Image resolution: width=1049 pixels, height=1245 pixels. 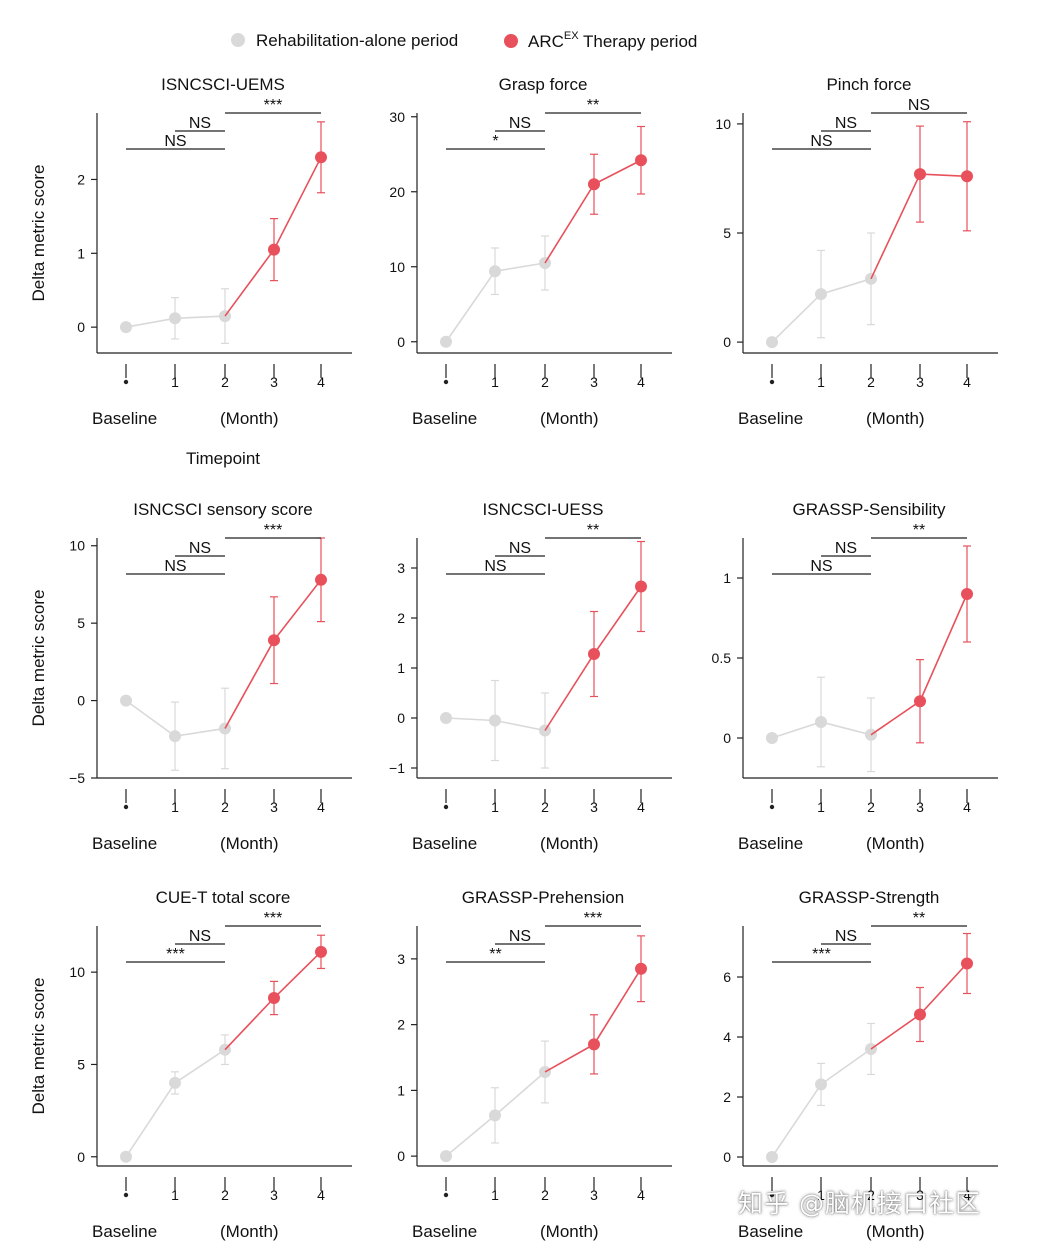 What do you see at coordinates (397, 117) in the screenshot?
I see `y-tick-label: 30` at bounding box center [397, 117].